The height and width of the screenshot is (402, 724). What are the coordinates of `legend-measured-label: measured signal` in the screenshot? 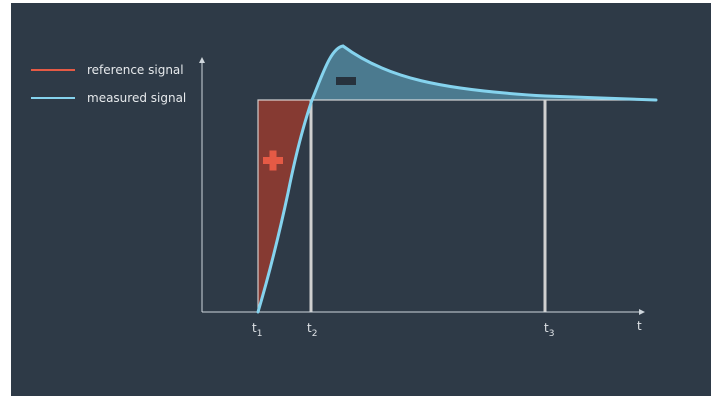 It's located at (137, 98).